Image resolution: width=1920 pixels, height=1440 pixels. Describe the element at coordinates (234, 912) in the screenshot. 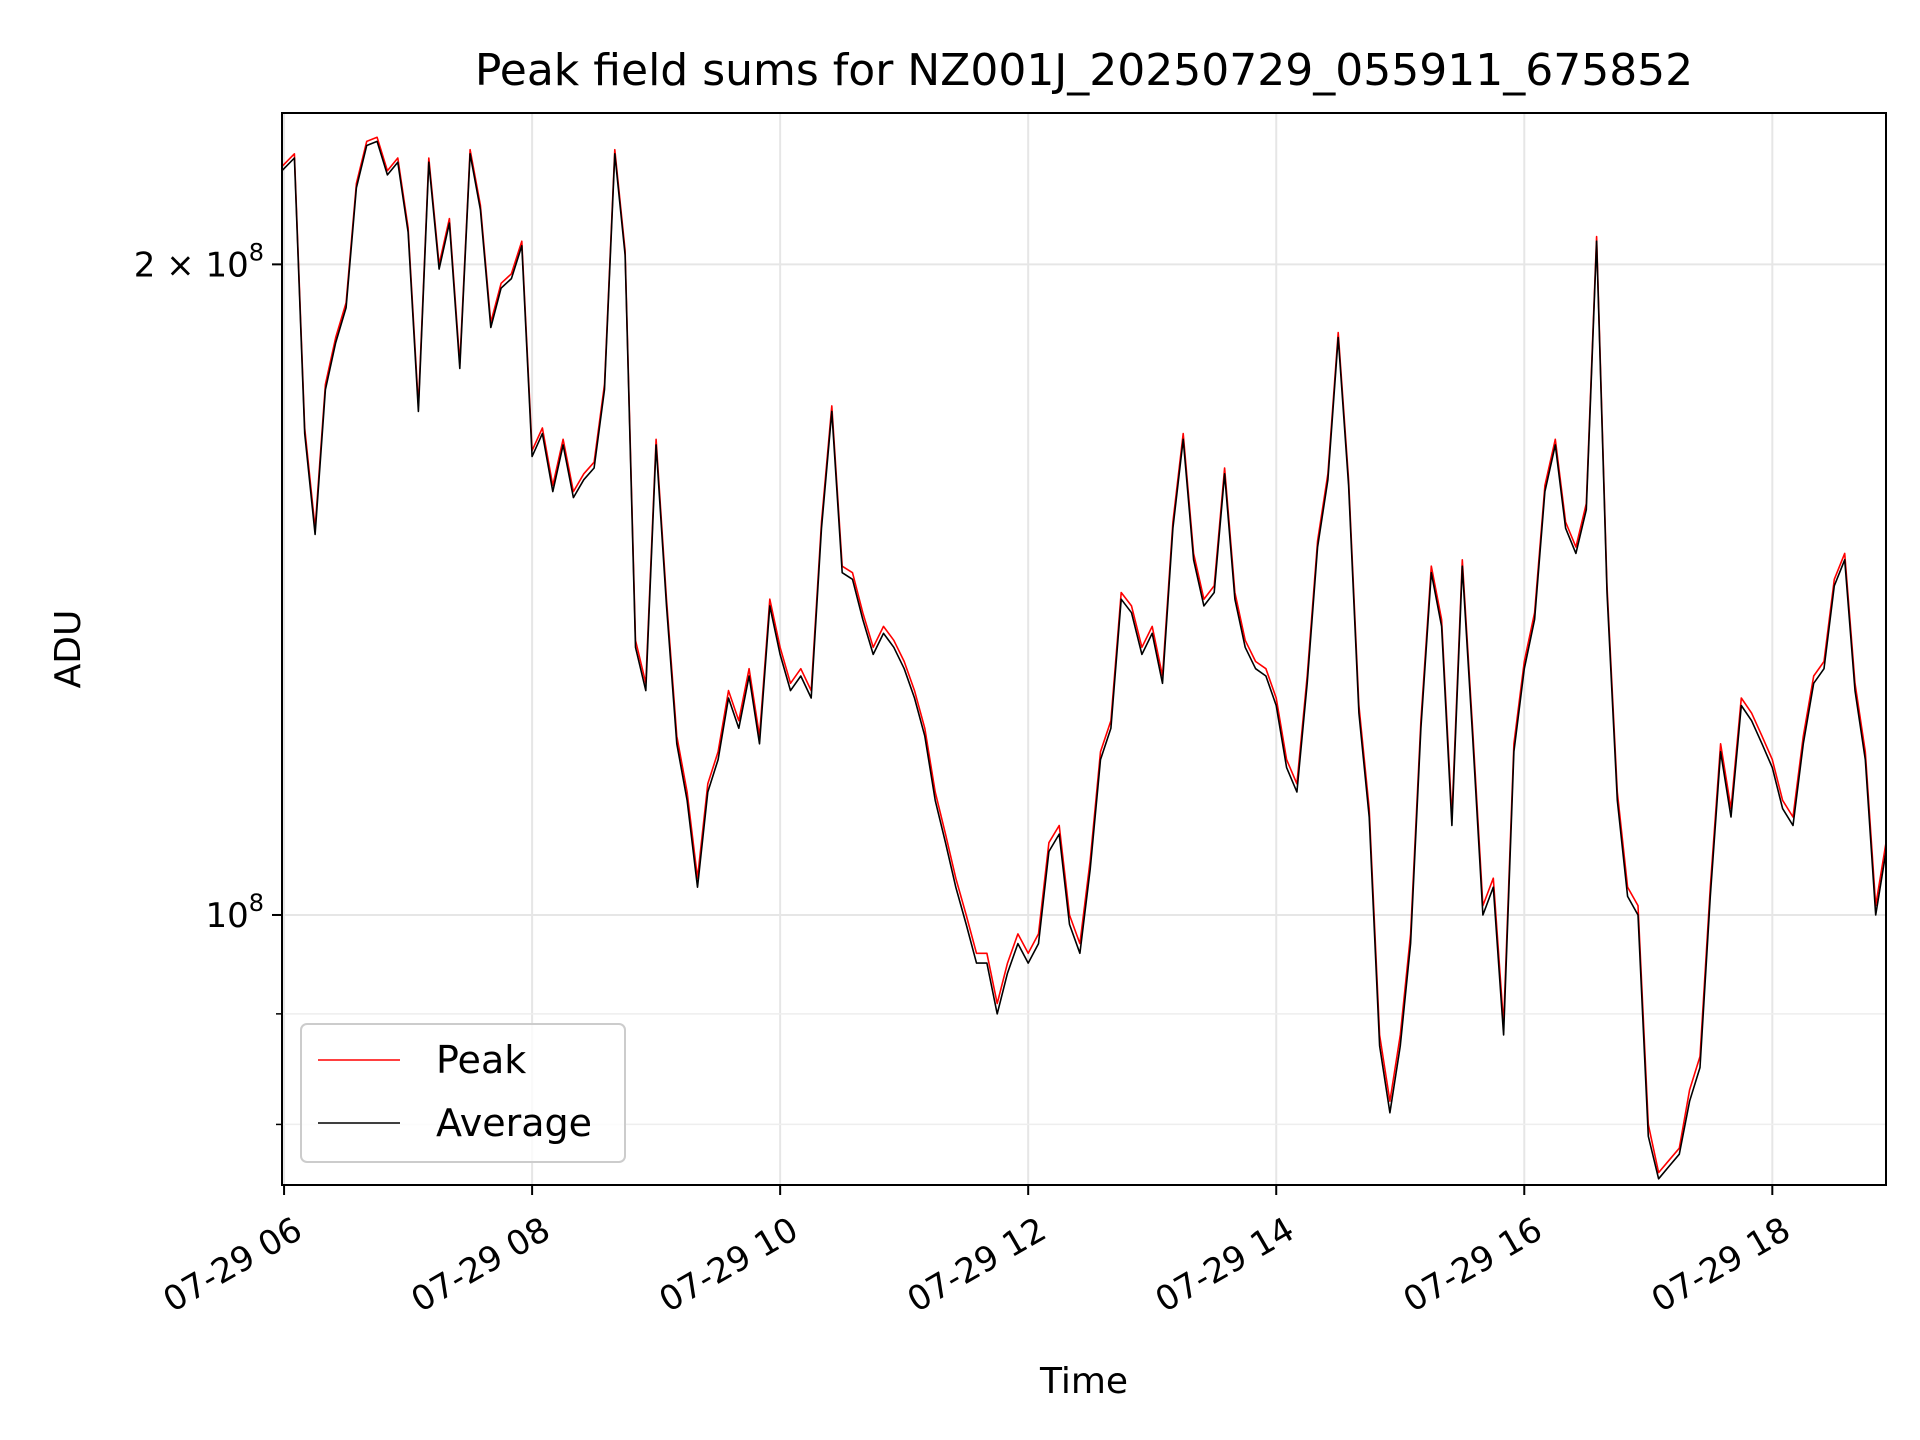

I see `y-tick-label: 108` at that location.